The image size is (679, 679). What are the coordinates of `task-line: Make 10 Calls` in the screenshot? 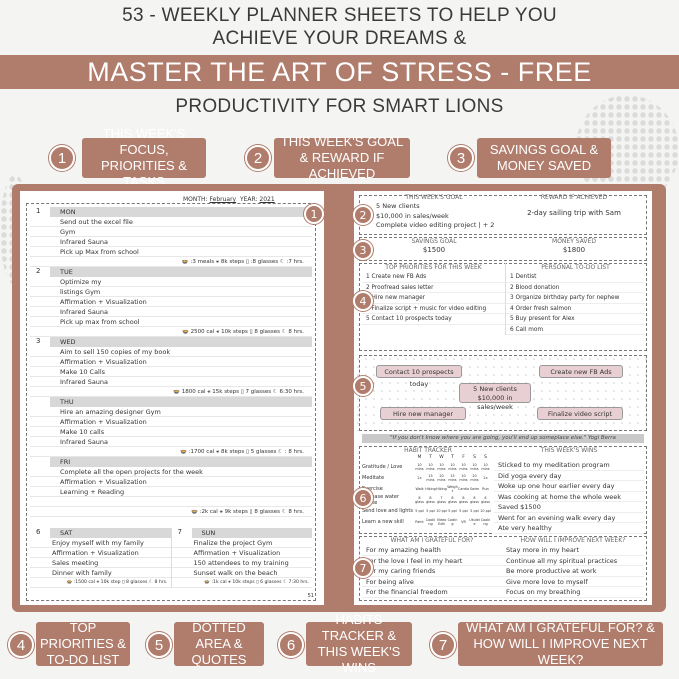 It's located at (171, 372).